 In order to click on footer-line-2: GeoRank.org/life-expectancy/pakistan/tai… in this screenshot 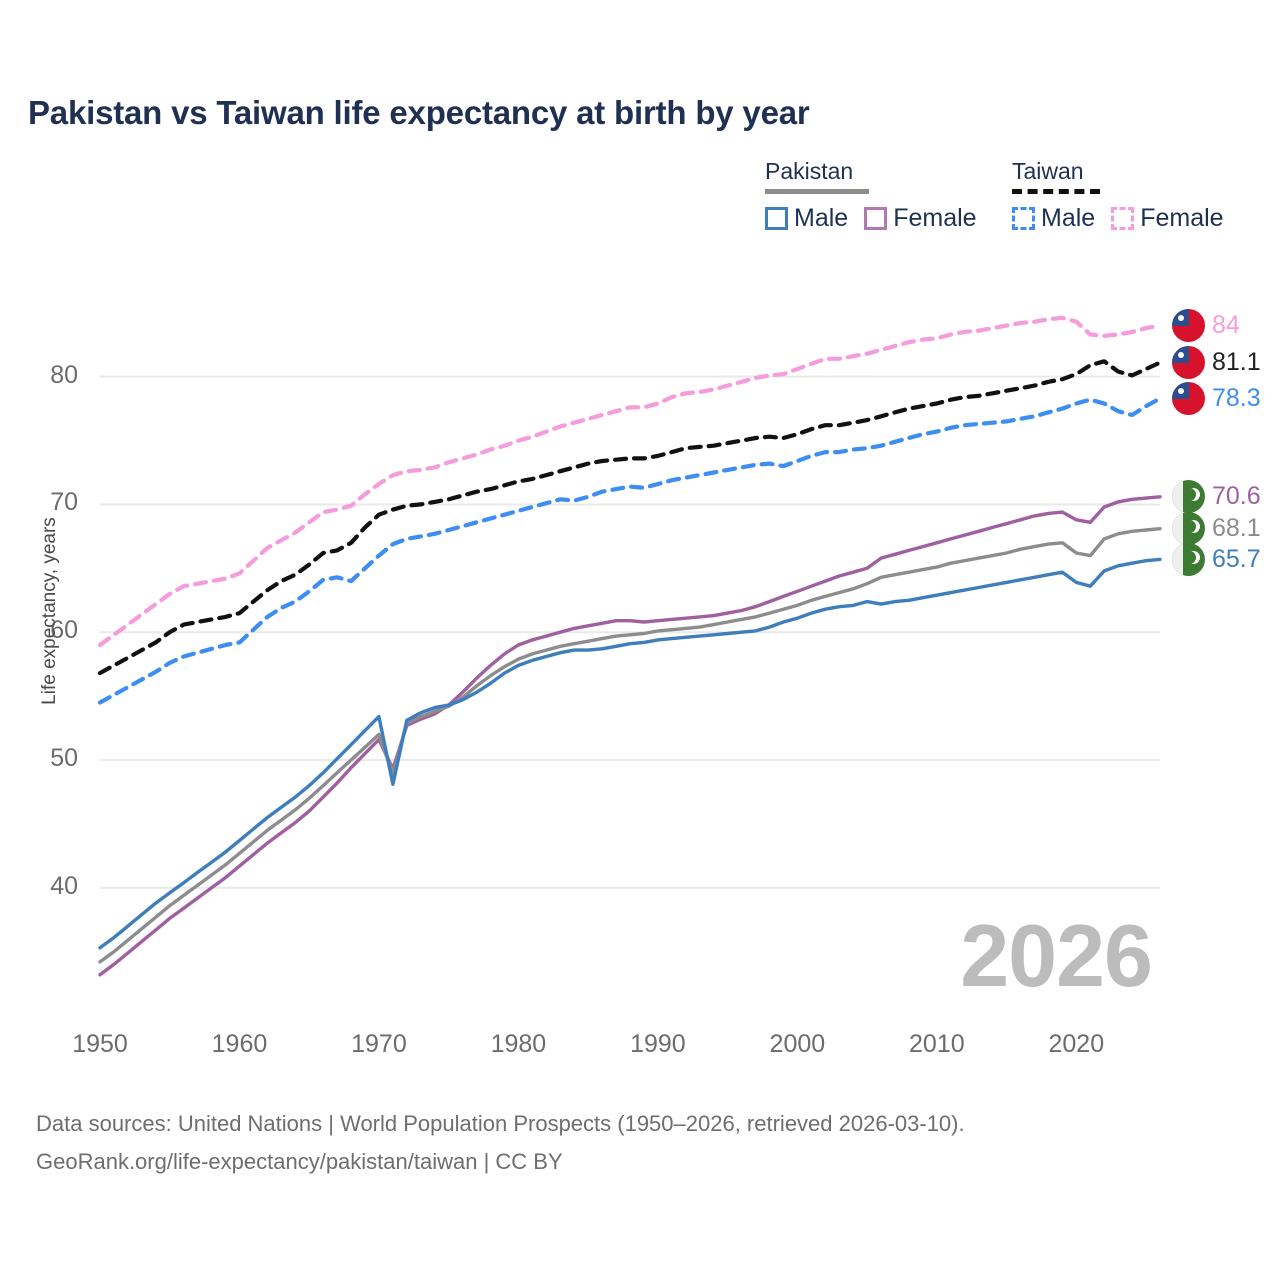, I will do `click(299, 1161)`.